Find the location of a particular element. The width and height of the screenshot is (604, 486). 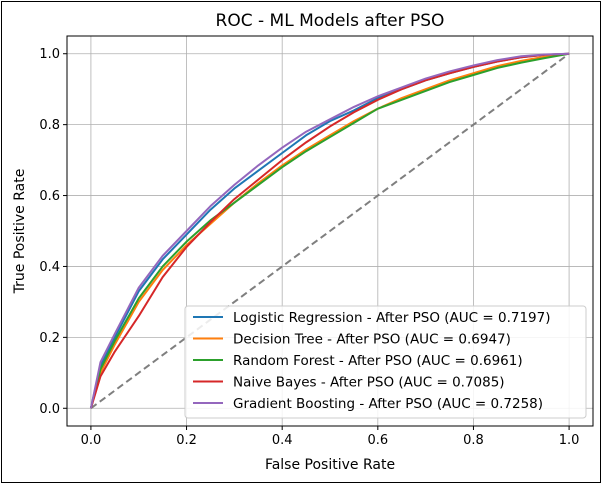

y-tick-label: 0.8 is located at coordinates (49, 125).